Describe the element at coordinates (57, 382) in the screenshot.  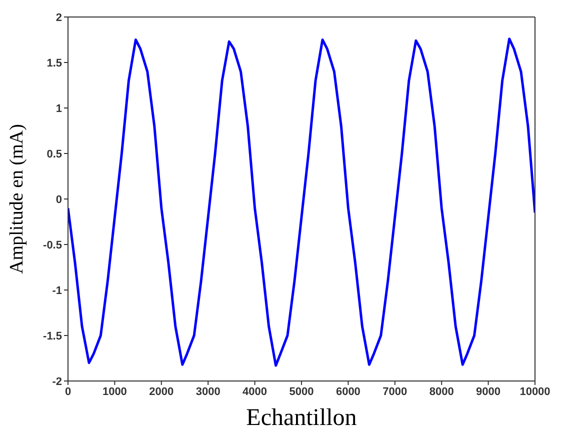
I see `y-tick-label: -2` at that location.